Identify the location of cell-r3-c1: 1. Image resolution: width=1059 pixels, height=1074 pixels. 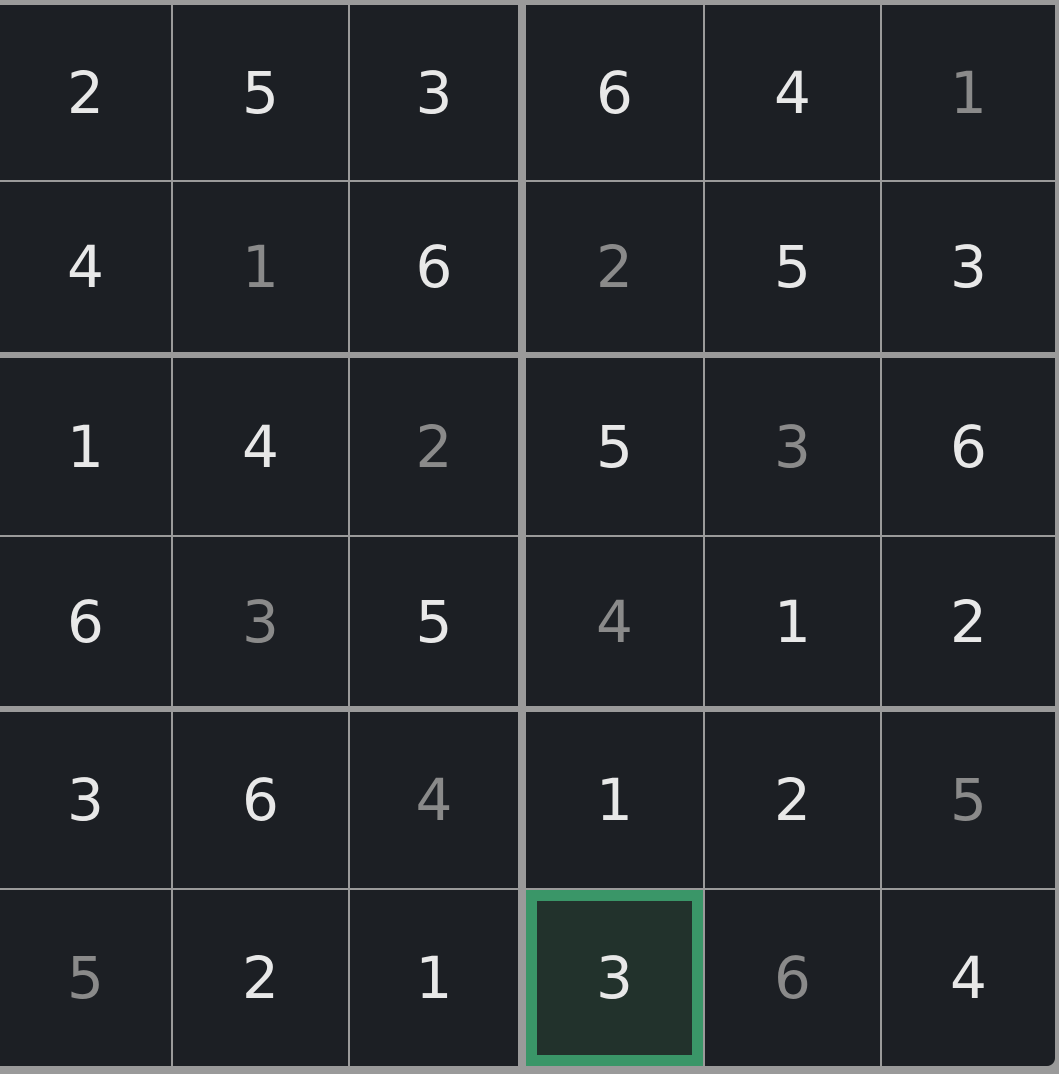
(85, 446).